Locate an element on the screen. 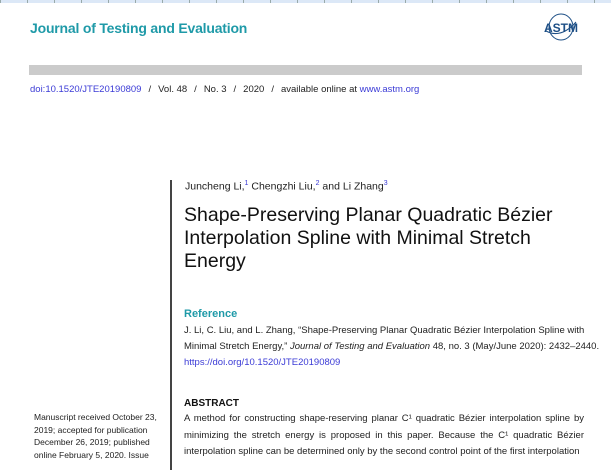  header-bar is located at coordinates (305, 70).